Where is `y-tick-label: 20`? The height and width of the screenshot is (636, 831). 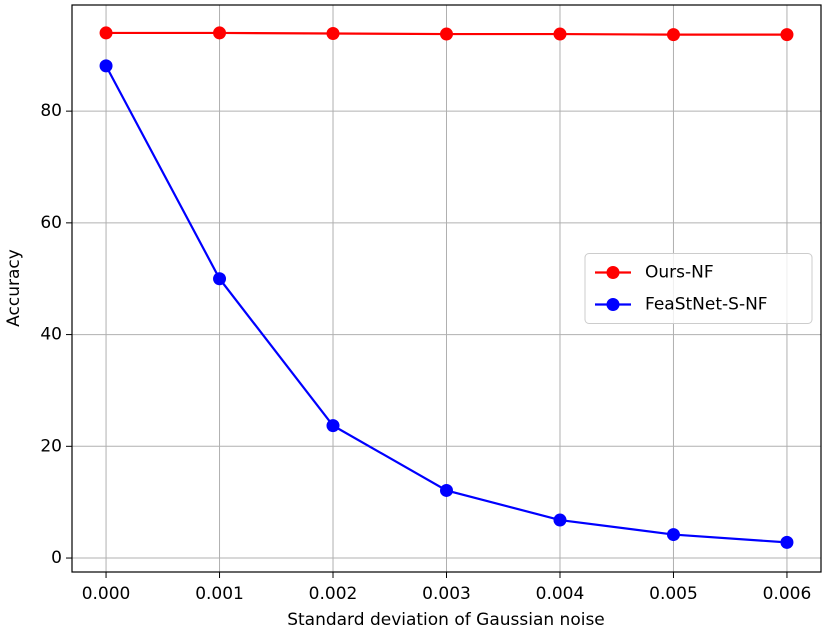
y-tick-label: 20 is located at coordinates (51, 446).